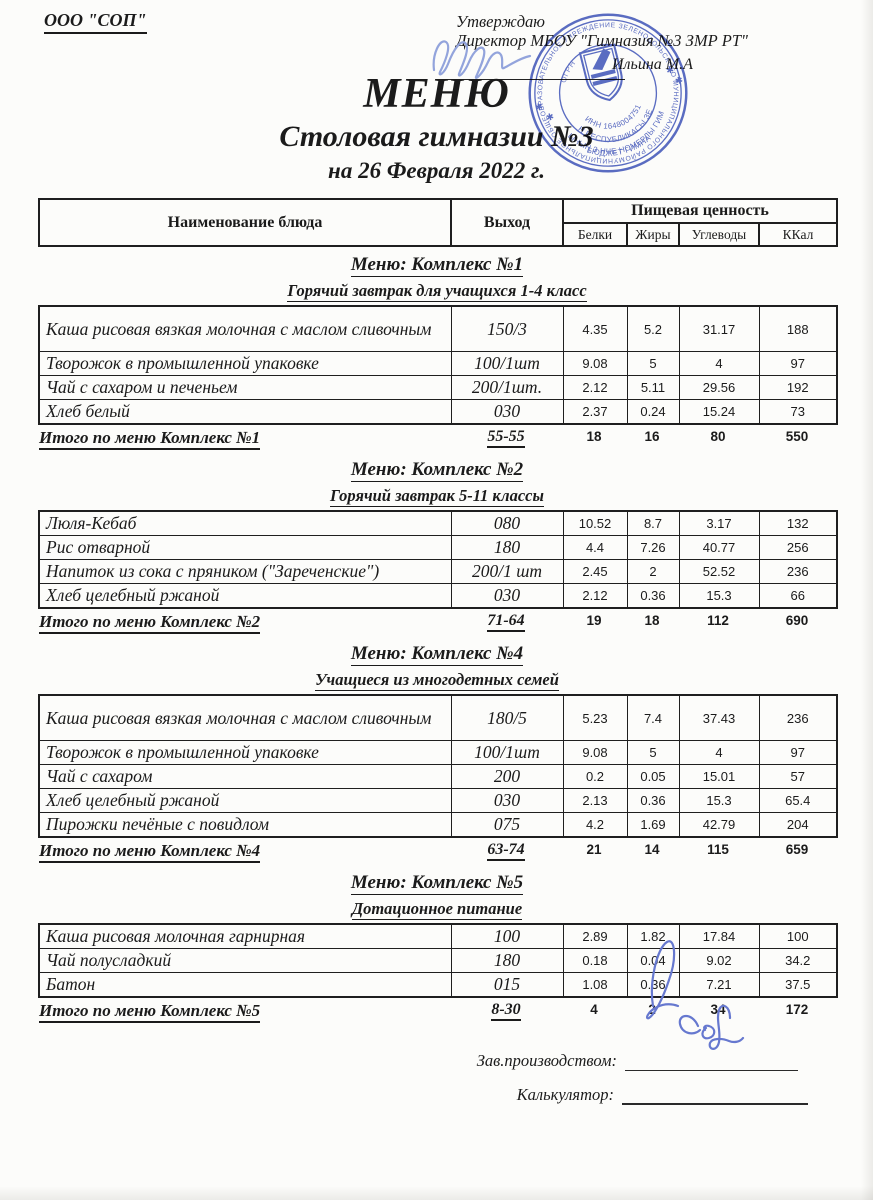  What do you see at coordinates (719, 825) in the screenshot?
I see `carbs-cell: 42.79` at bounding box center [719, 825].